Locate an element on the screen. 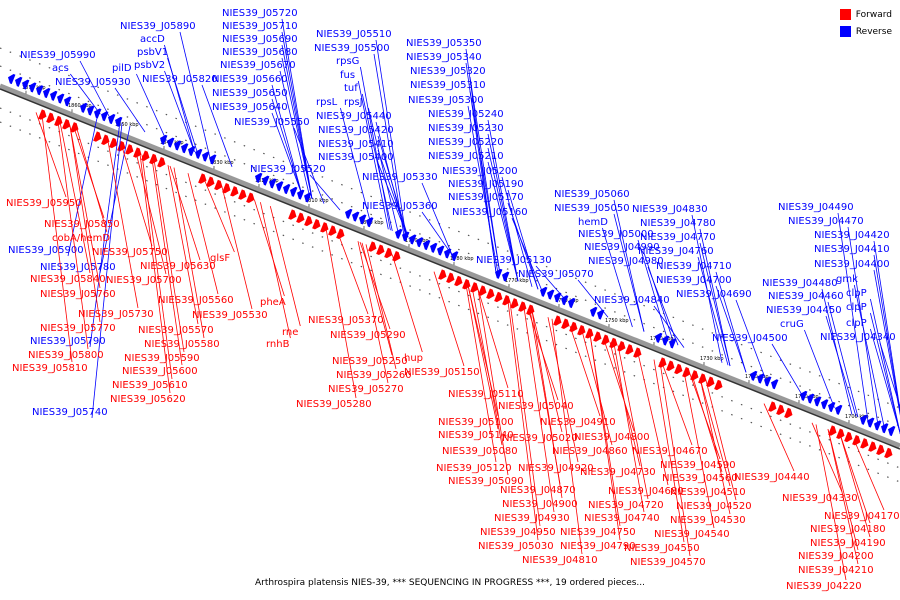  reverse-gene-label: psbV1 is located at coordinates (152, 52).